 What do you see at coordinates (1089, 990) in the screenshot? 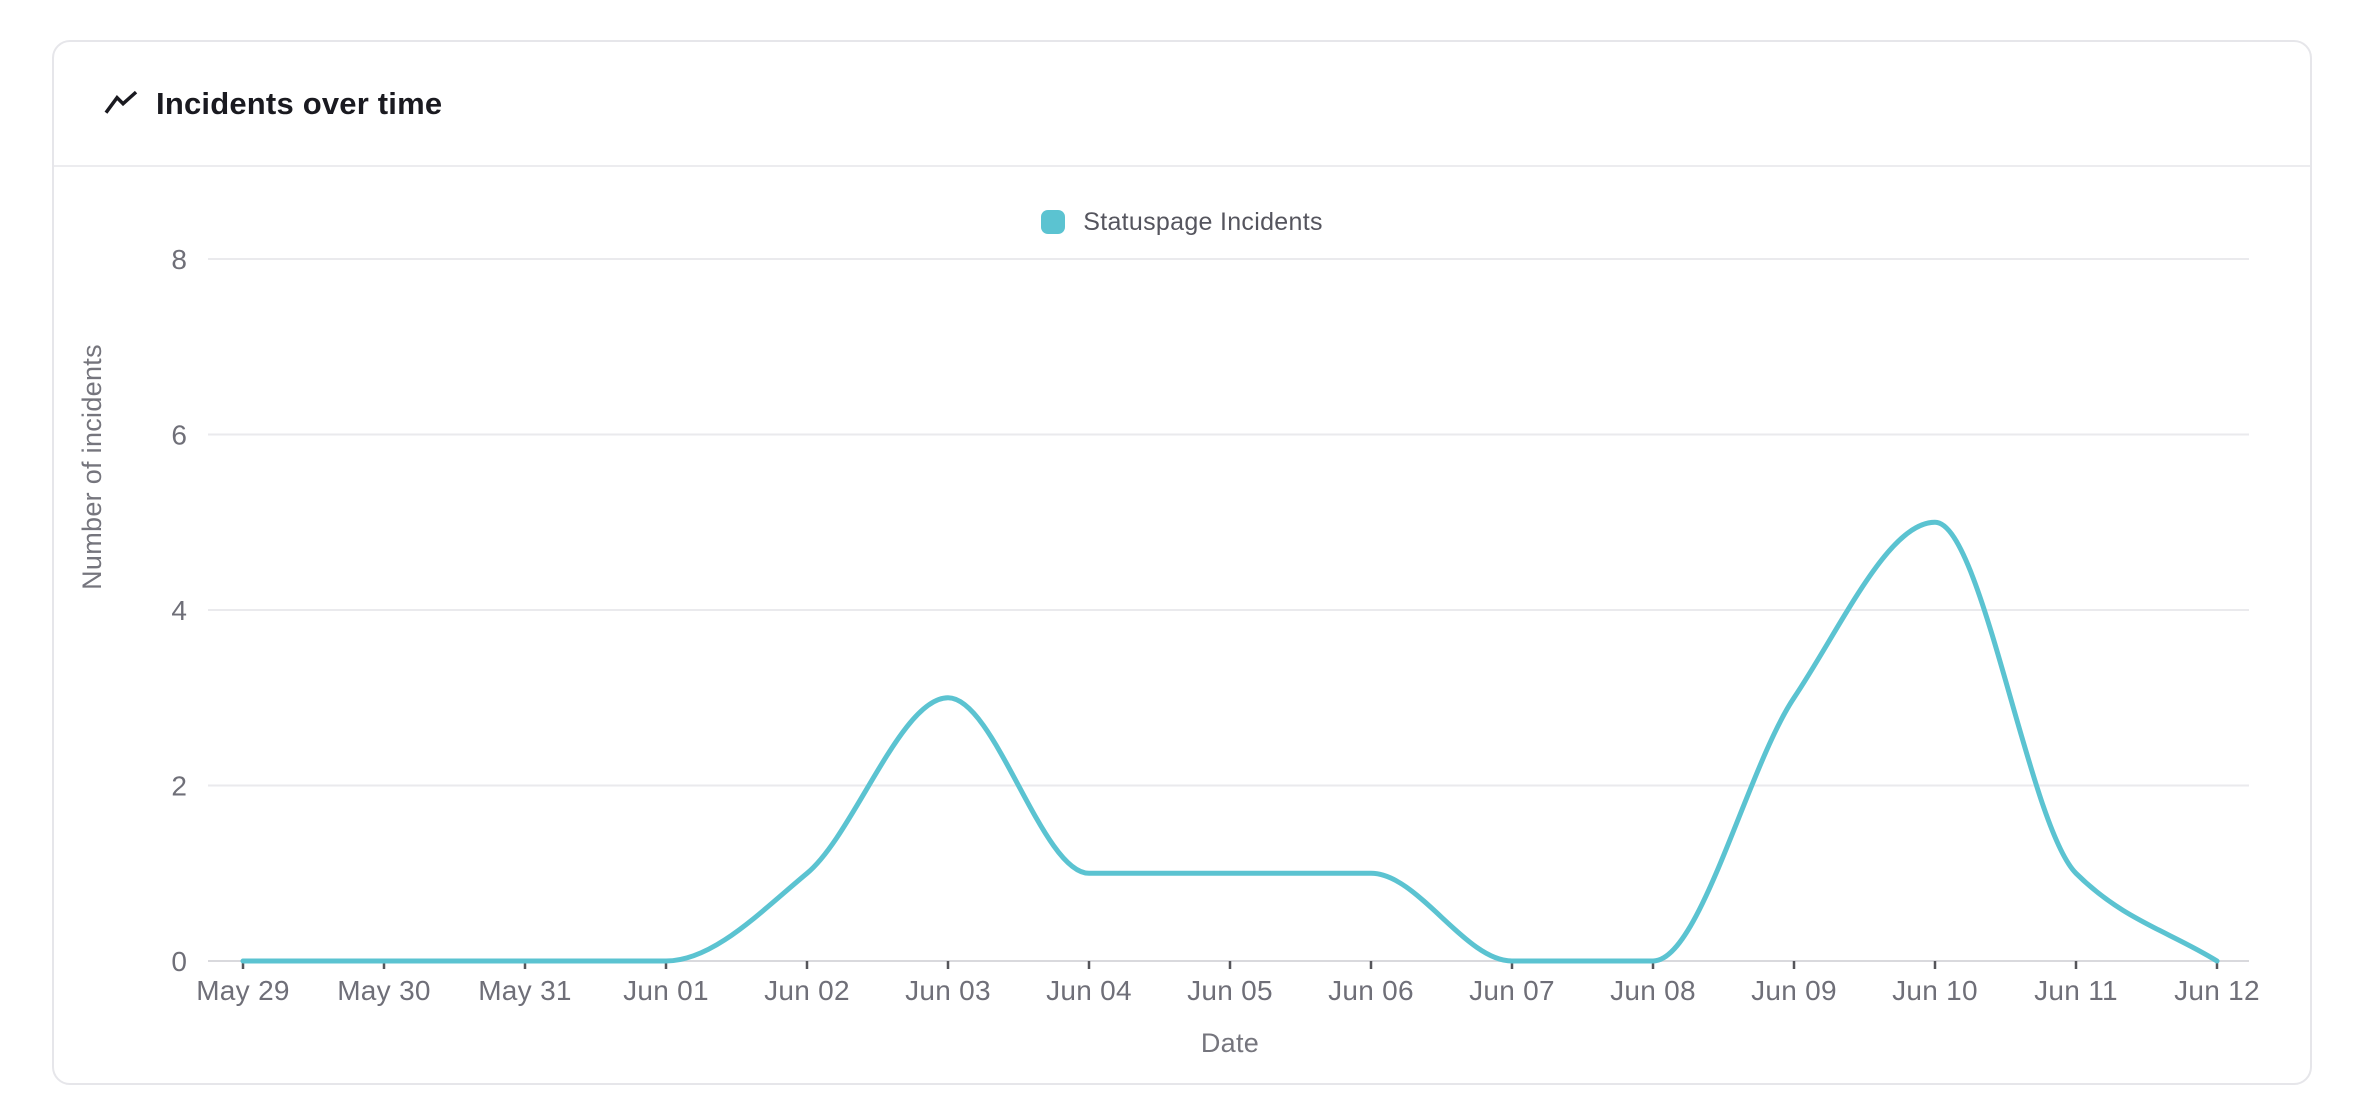
I see `svg-text: Jun 04` at bounding box center [1089, 990].